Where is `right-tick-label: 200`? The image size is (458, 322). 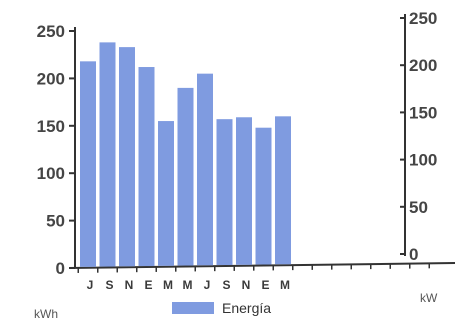
right-tick-label: 200 is located at coordinates (423, 65).